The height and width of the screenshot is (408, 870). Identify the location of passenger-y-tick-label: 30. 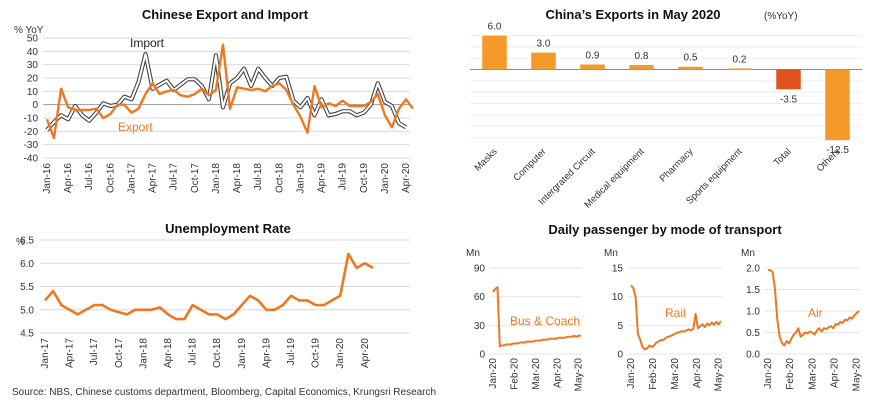
(480, 326).